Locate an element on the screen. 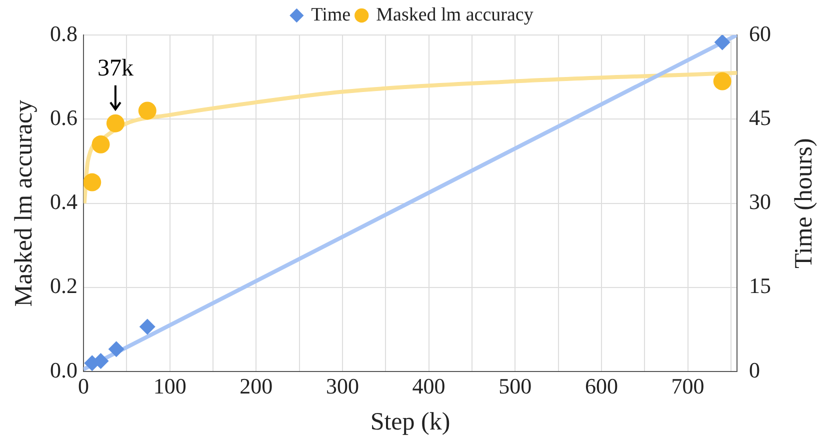  y-axis-title: Masked lm accuracy is located at coordinates (24, 203).